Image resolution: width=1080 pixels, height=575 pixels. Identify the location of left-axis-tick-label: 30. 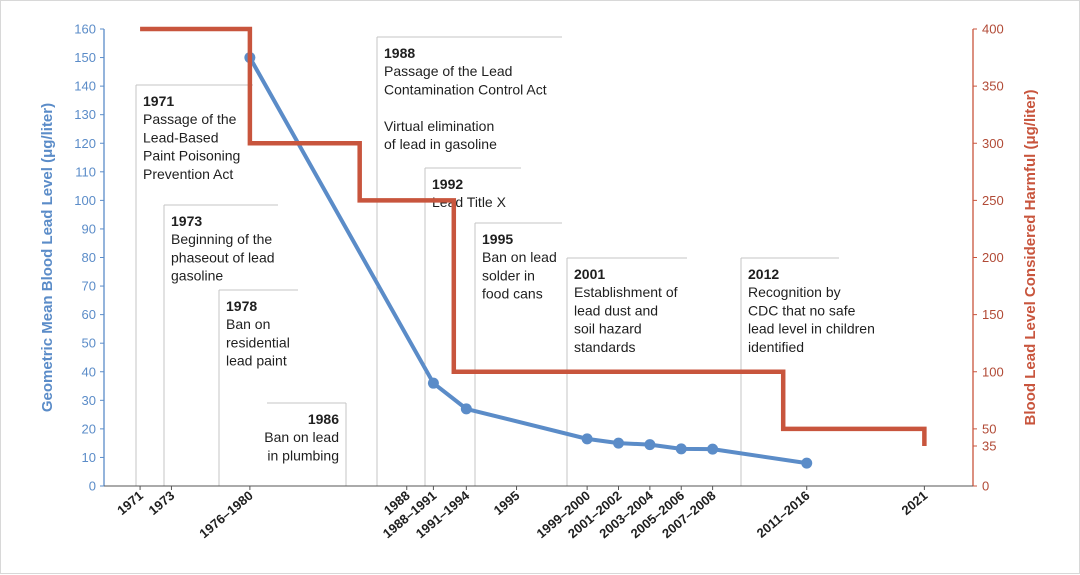
(89, 400).